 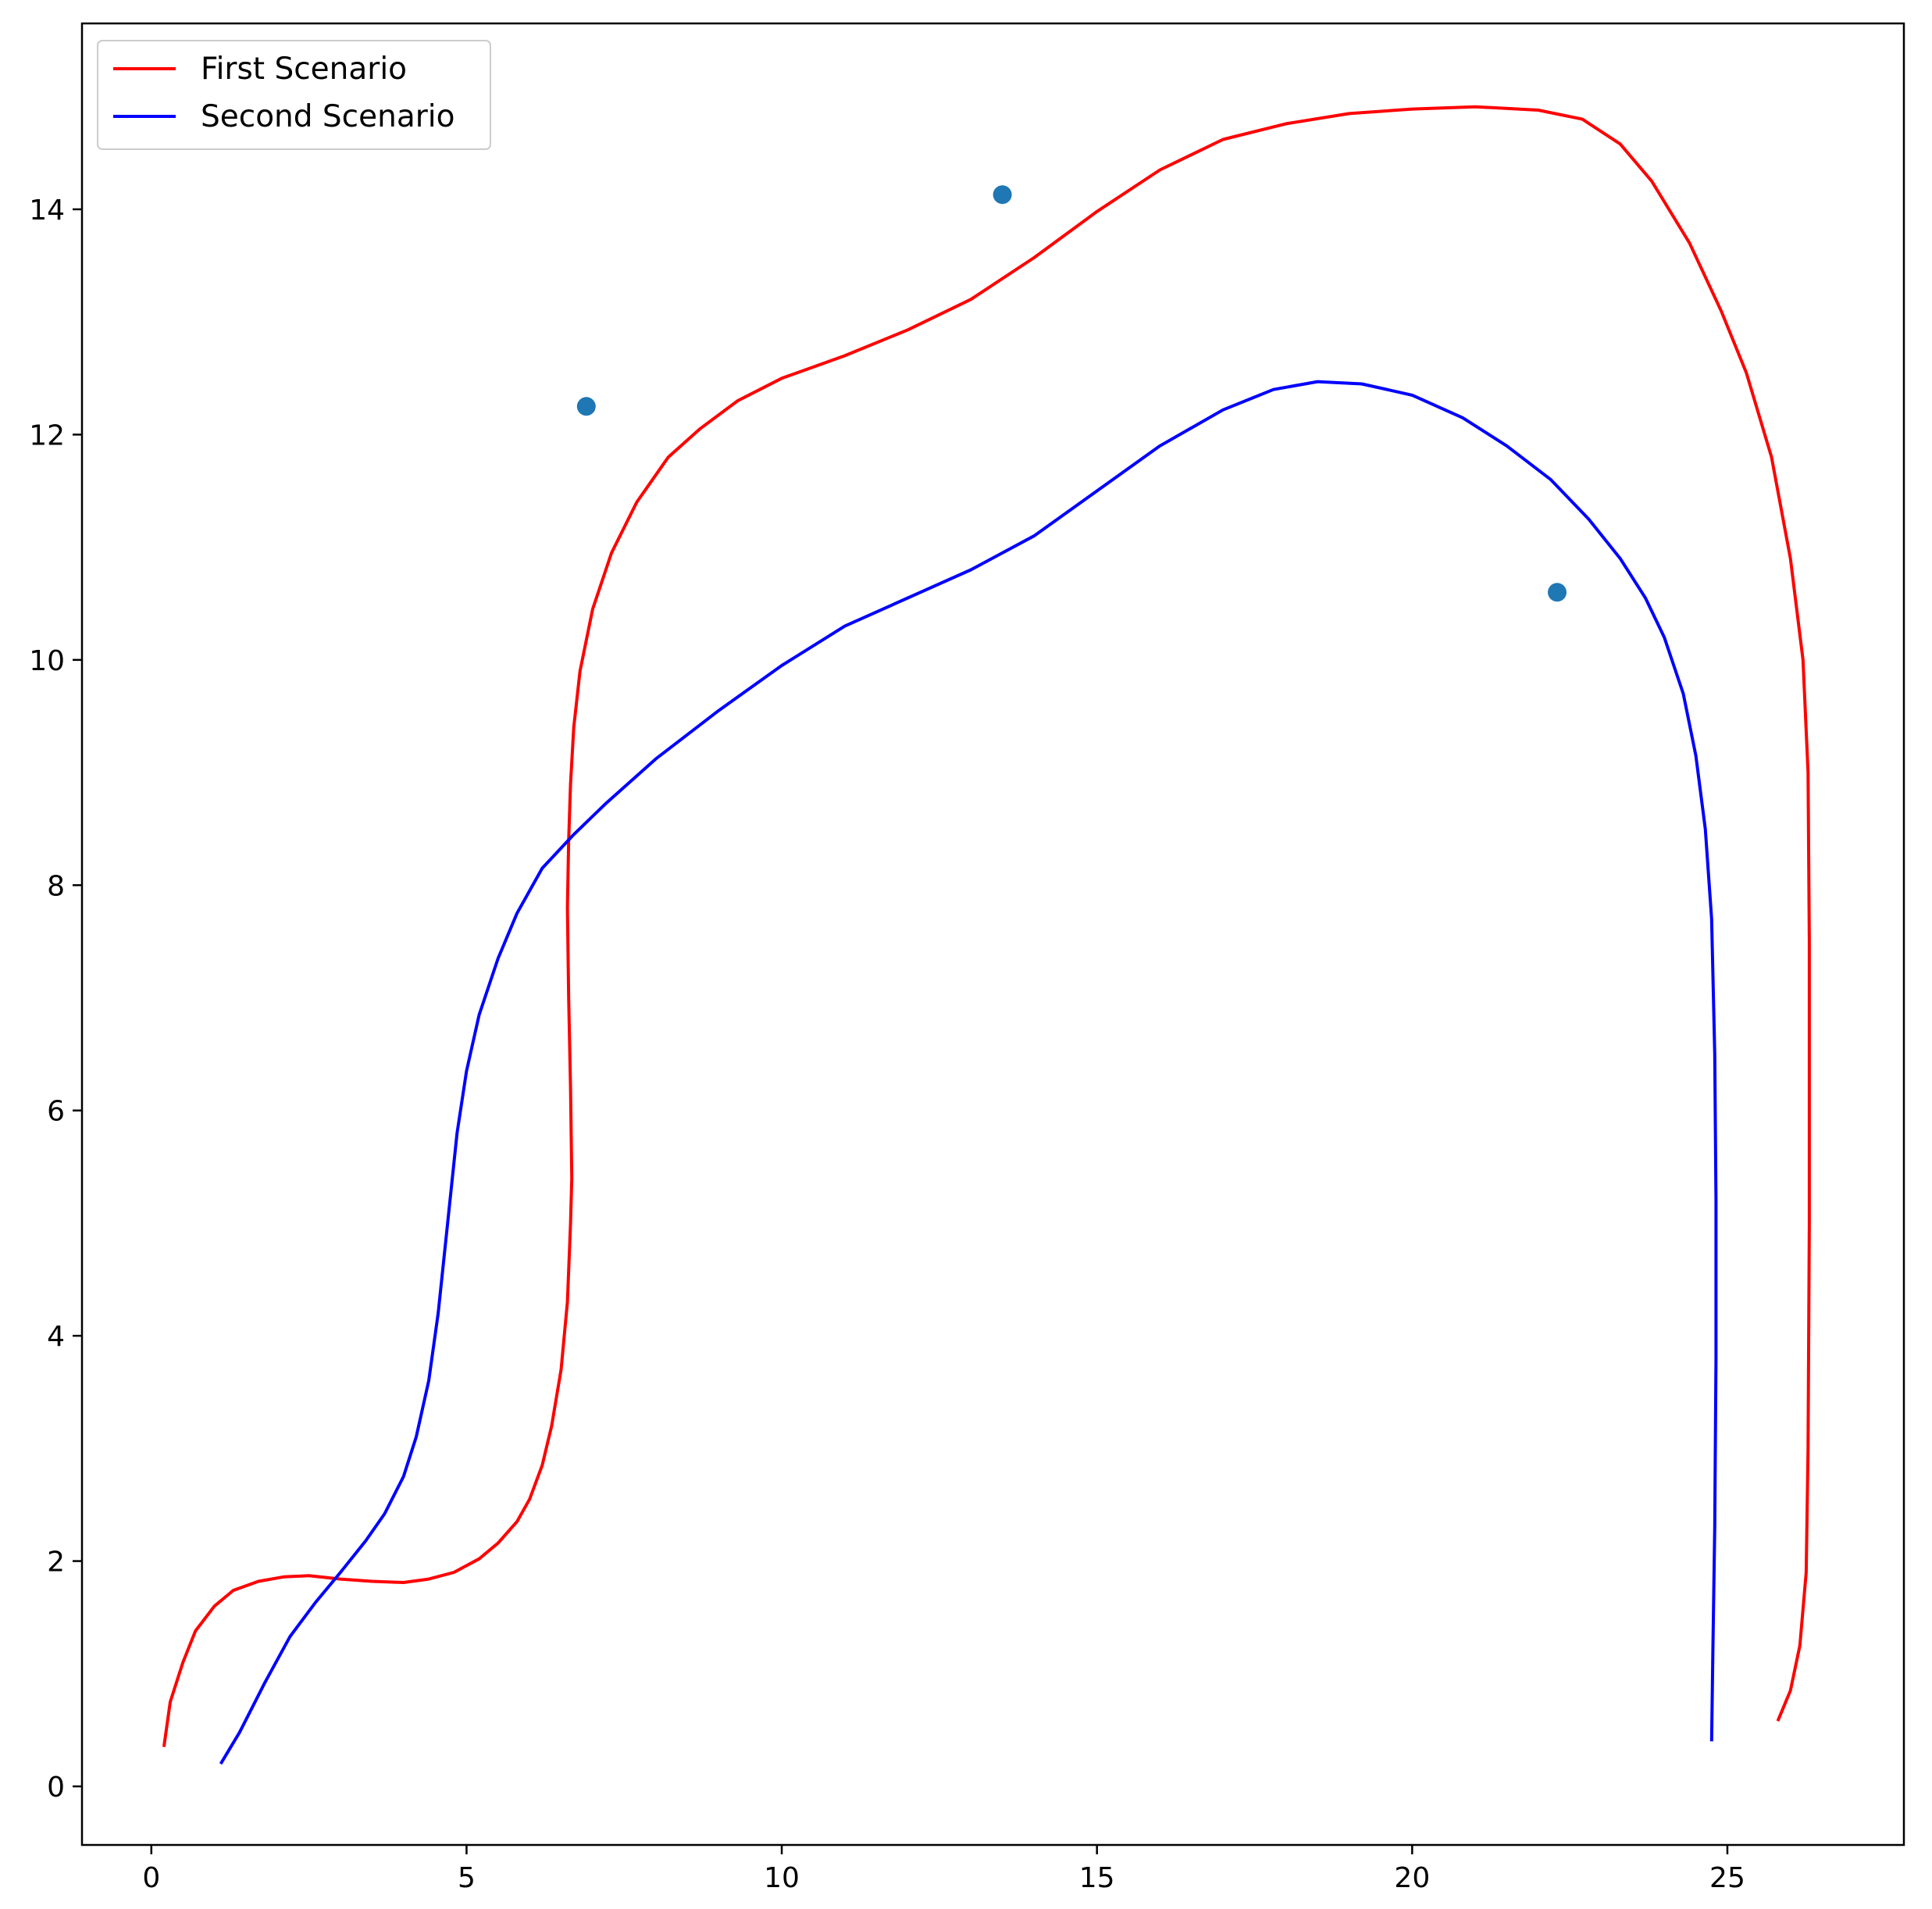 I want to click on y-tick-label: 12, so click(x=47, y=435).